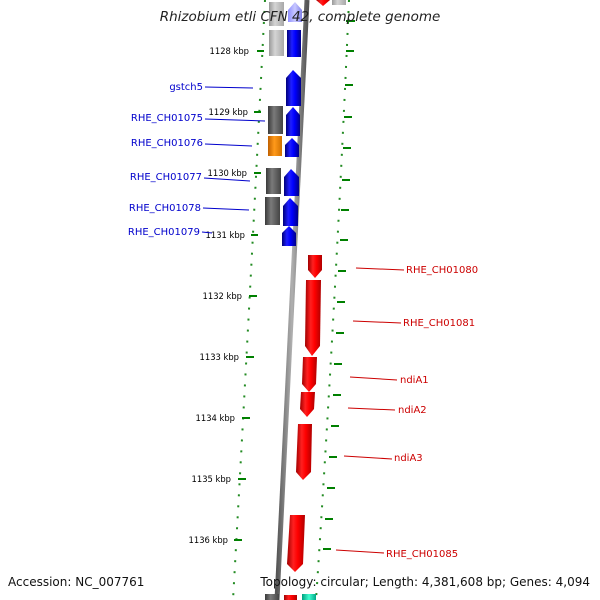  I want to click on tick-label: 1128 kbp, so click(229, 51).